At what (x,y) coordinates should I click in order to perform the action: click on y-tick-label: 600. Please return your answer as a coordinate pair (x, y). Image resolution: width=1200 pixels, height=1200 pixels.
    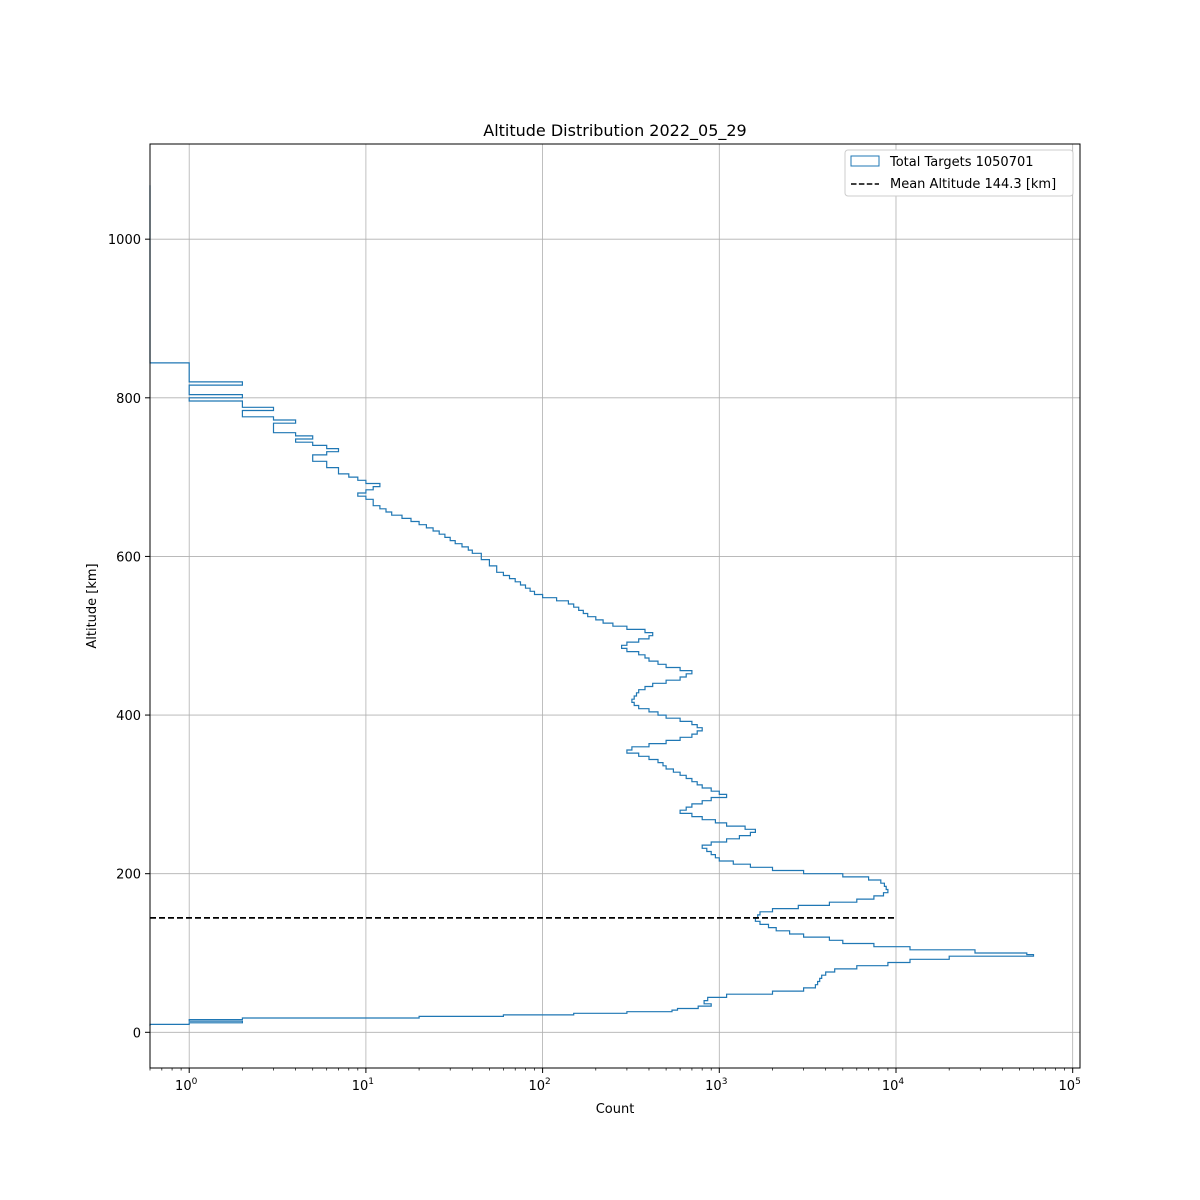
    Looking at the image, I should click on (128, 557).